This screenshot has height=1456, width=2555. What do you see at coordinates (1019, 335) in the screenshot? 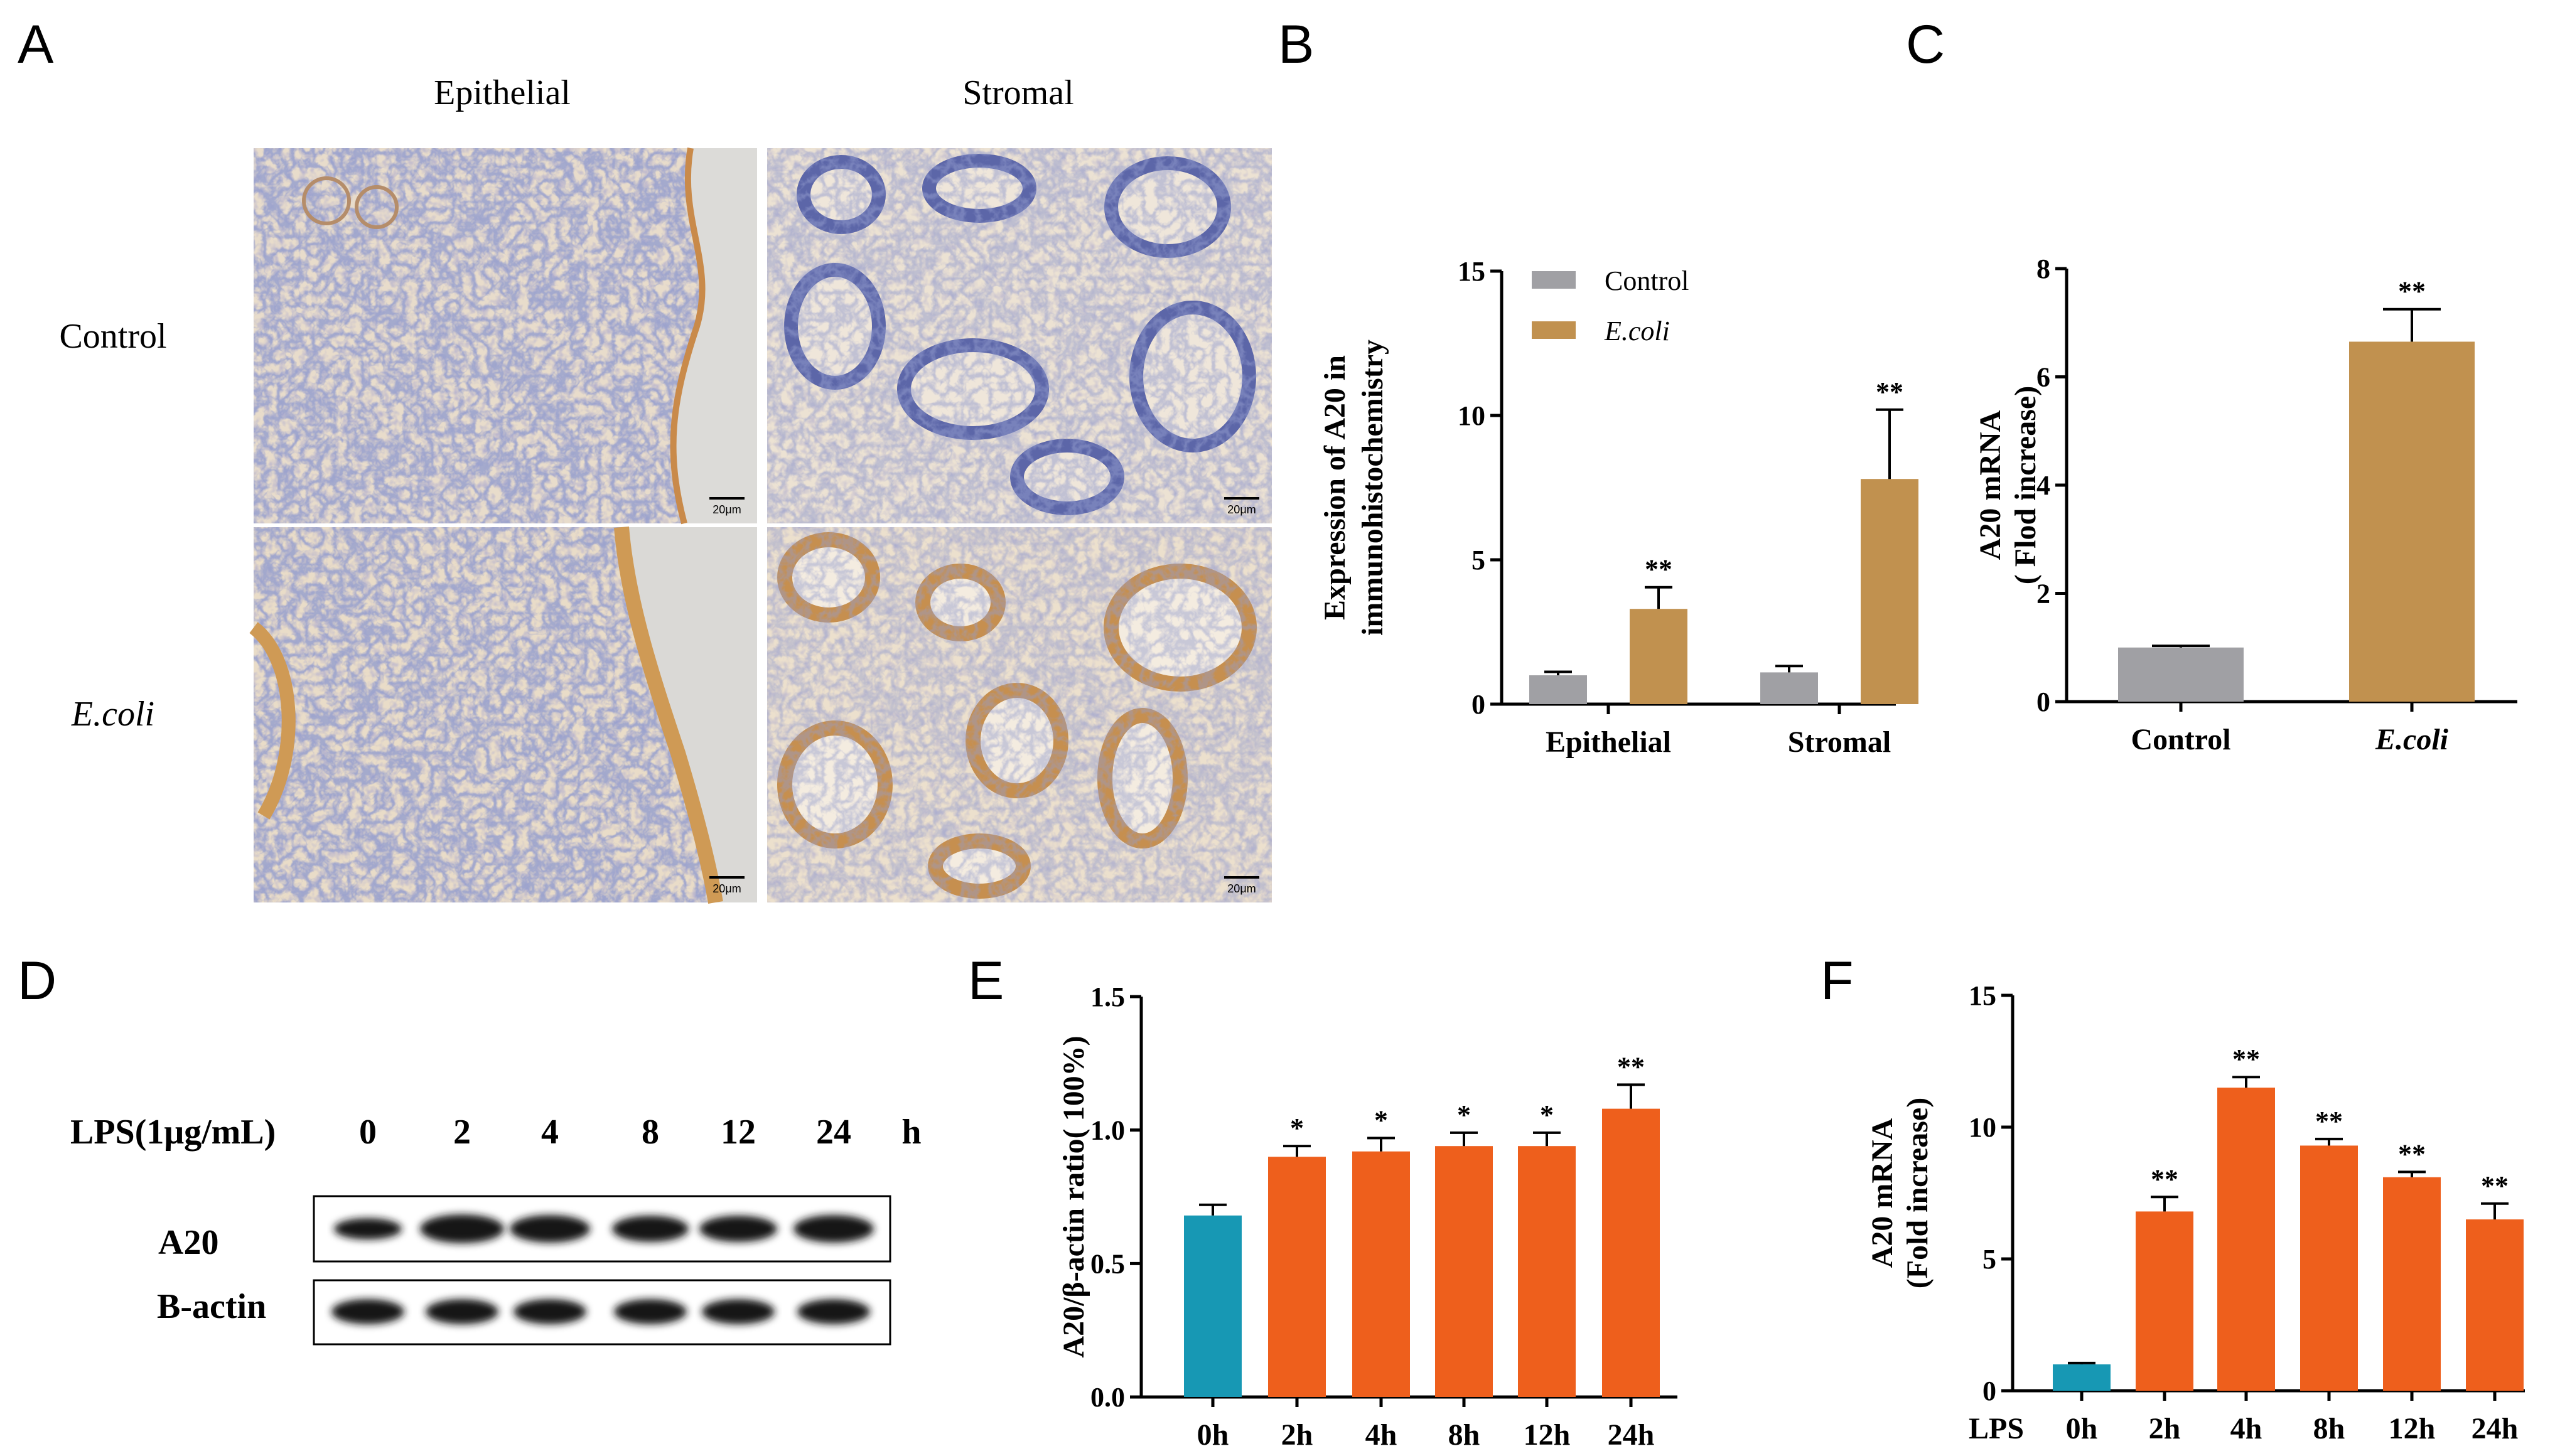
I see `micrograph-control-stromal` at bounding box center [1019, 335].